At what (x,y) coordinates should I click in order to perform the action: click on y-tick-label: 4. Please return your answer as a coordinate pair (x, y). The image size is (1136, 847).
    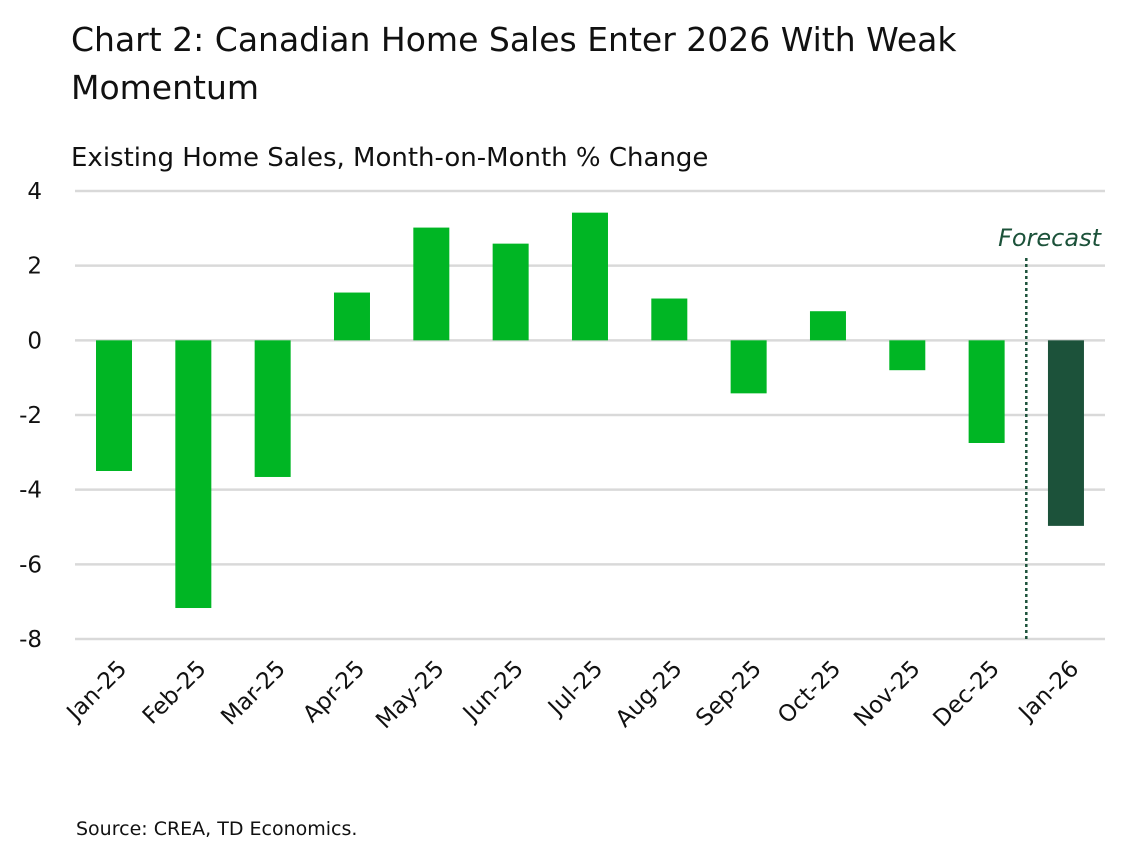
    Looking at the image, I should click on (34, 192).